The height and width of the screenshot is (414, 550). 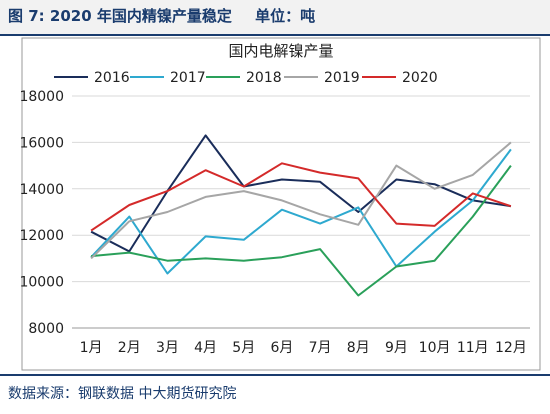 I want to click on figure-title: 图 7: 2020 年国内精镍产量稳定 单位：吨, so click(x=161, y=15).